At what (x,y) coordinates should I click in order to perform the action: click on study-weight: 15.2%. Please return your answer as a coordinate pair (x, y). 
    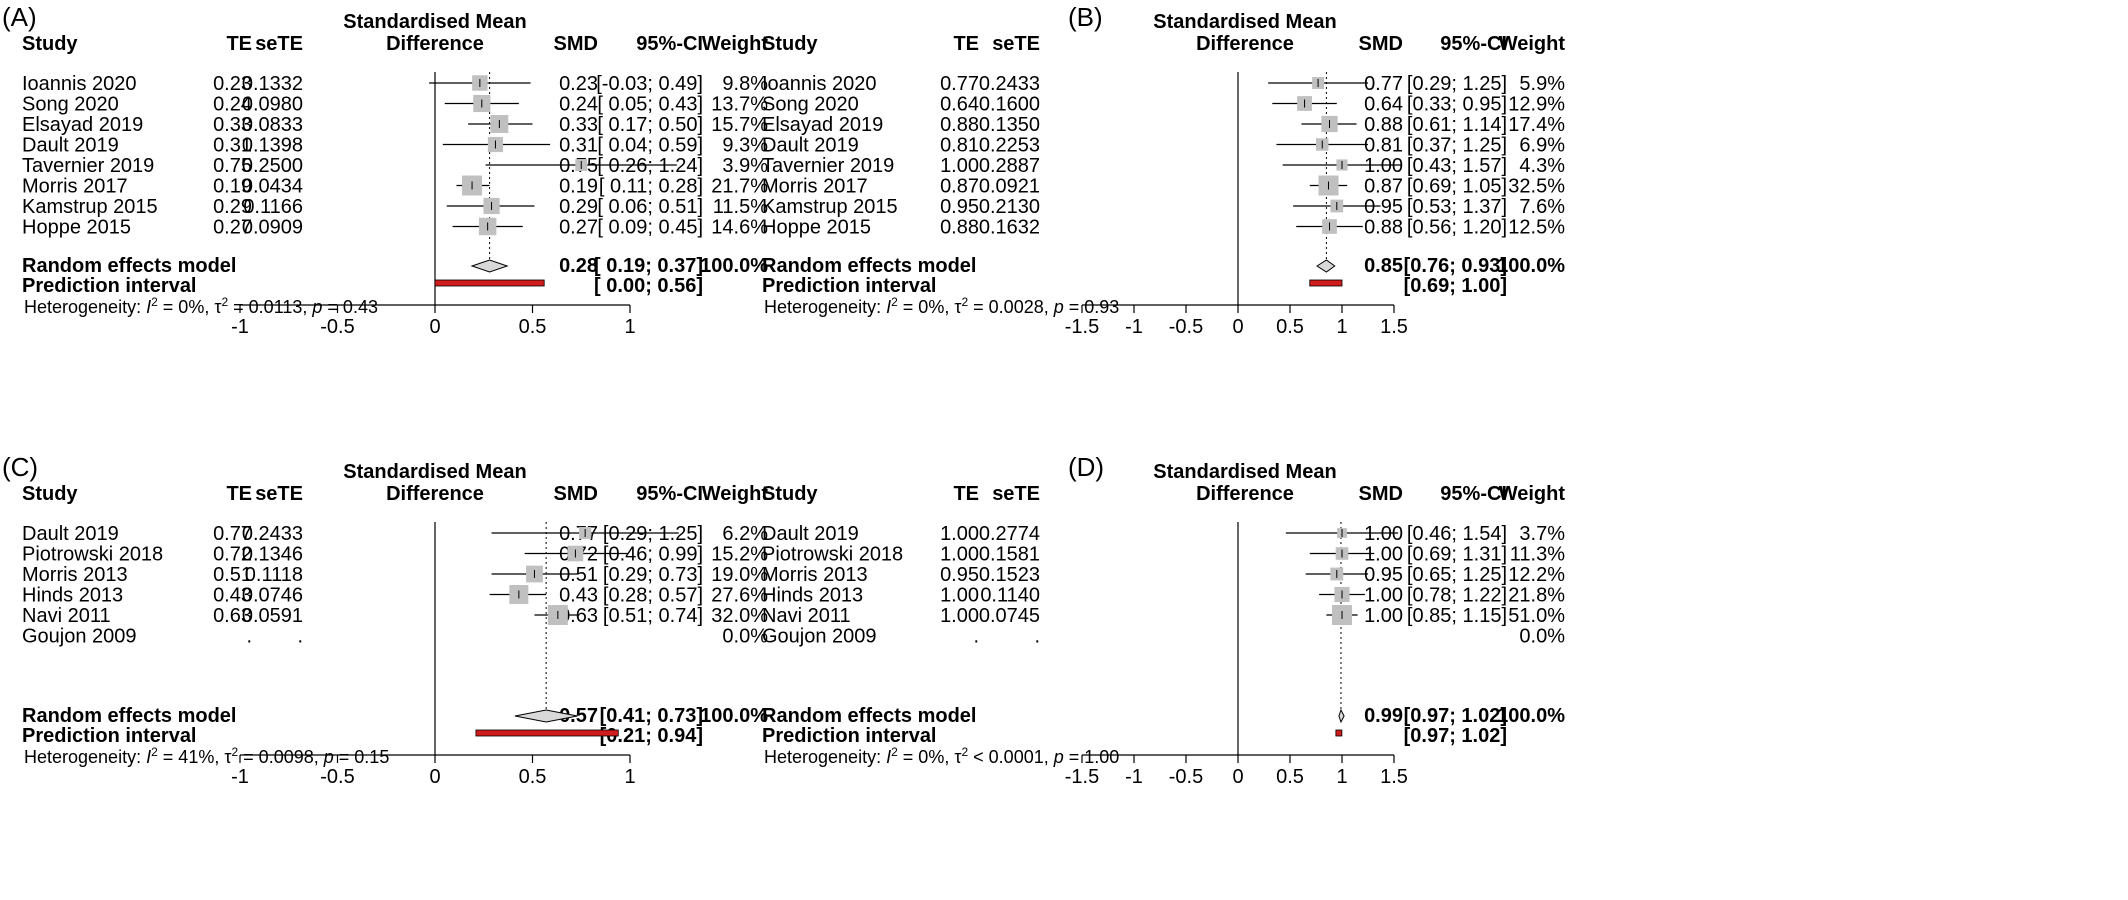
    Looking at the image, I should click on (739, 555).